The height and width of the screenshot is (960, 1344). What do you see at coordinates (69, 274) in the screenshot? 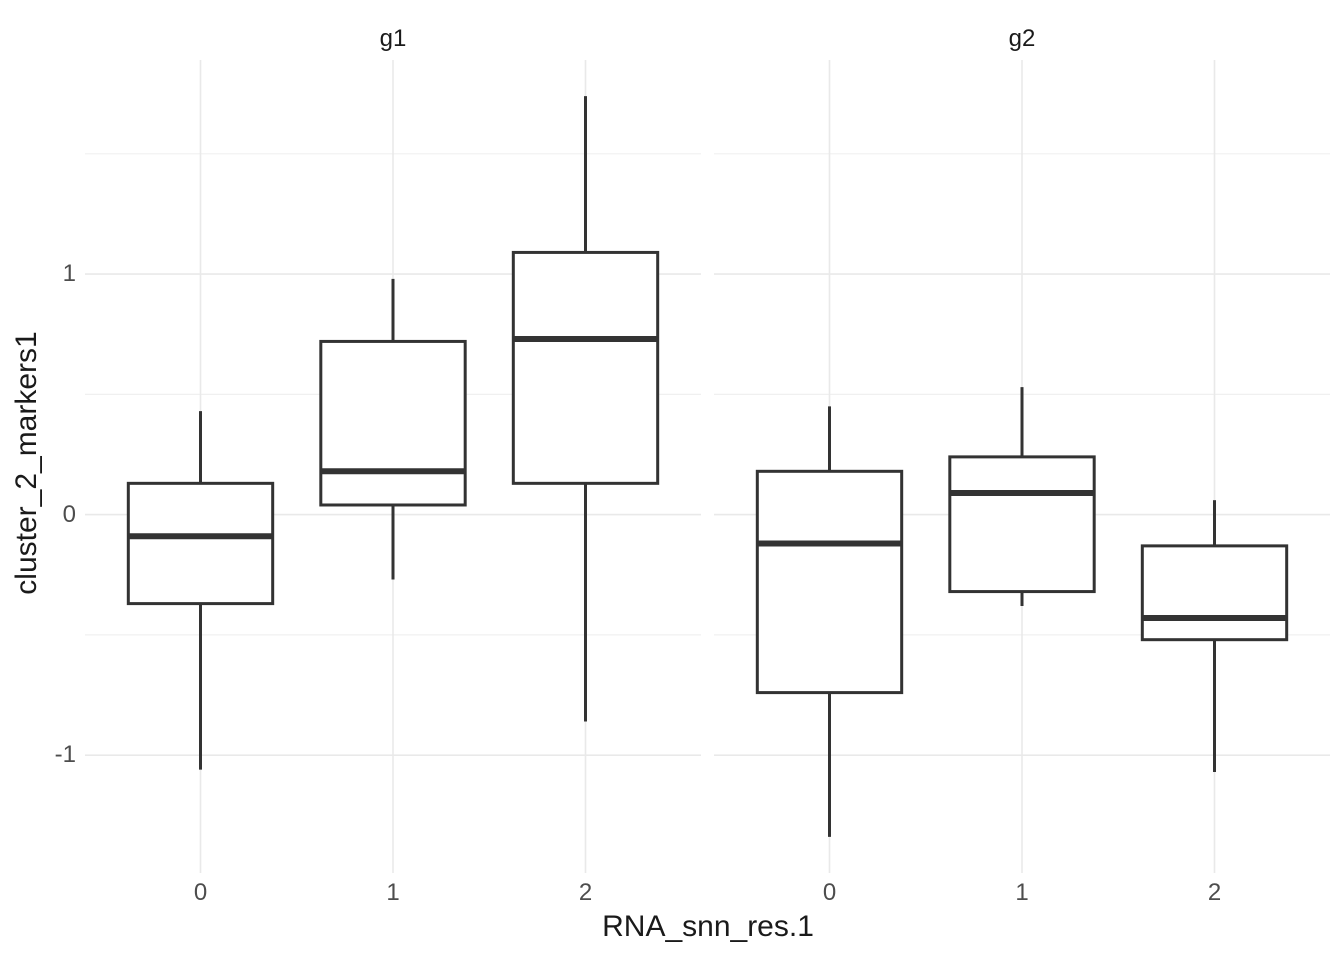
I see `y-tick-label: 1` at bounding box center [69, 274].